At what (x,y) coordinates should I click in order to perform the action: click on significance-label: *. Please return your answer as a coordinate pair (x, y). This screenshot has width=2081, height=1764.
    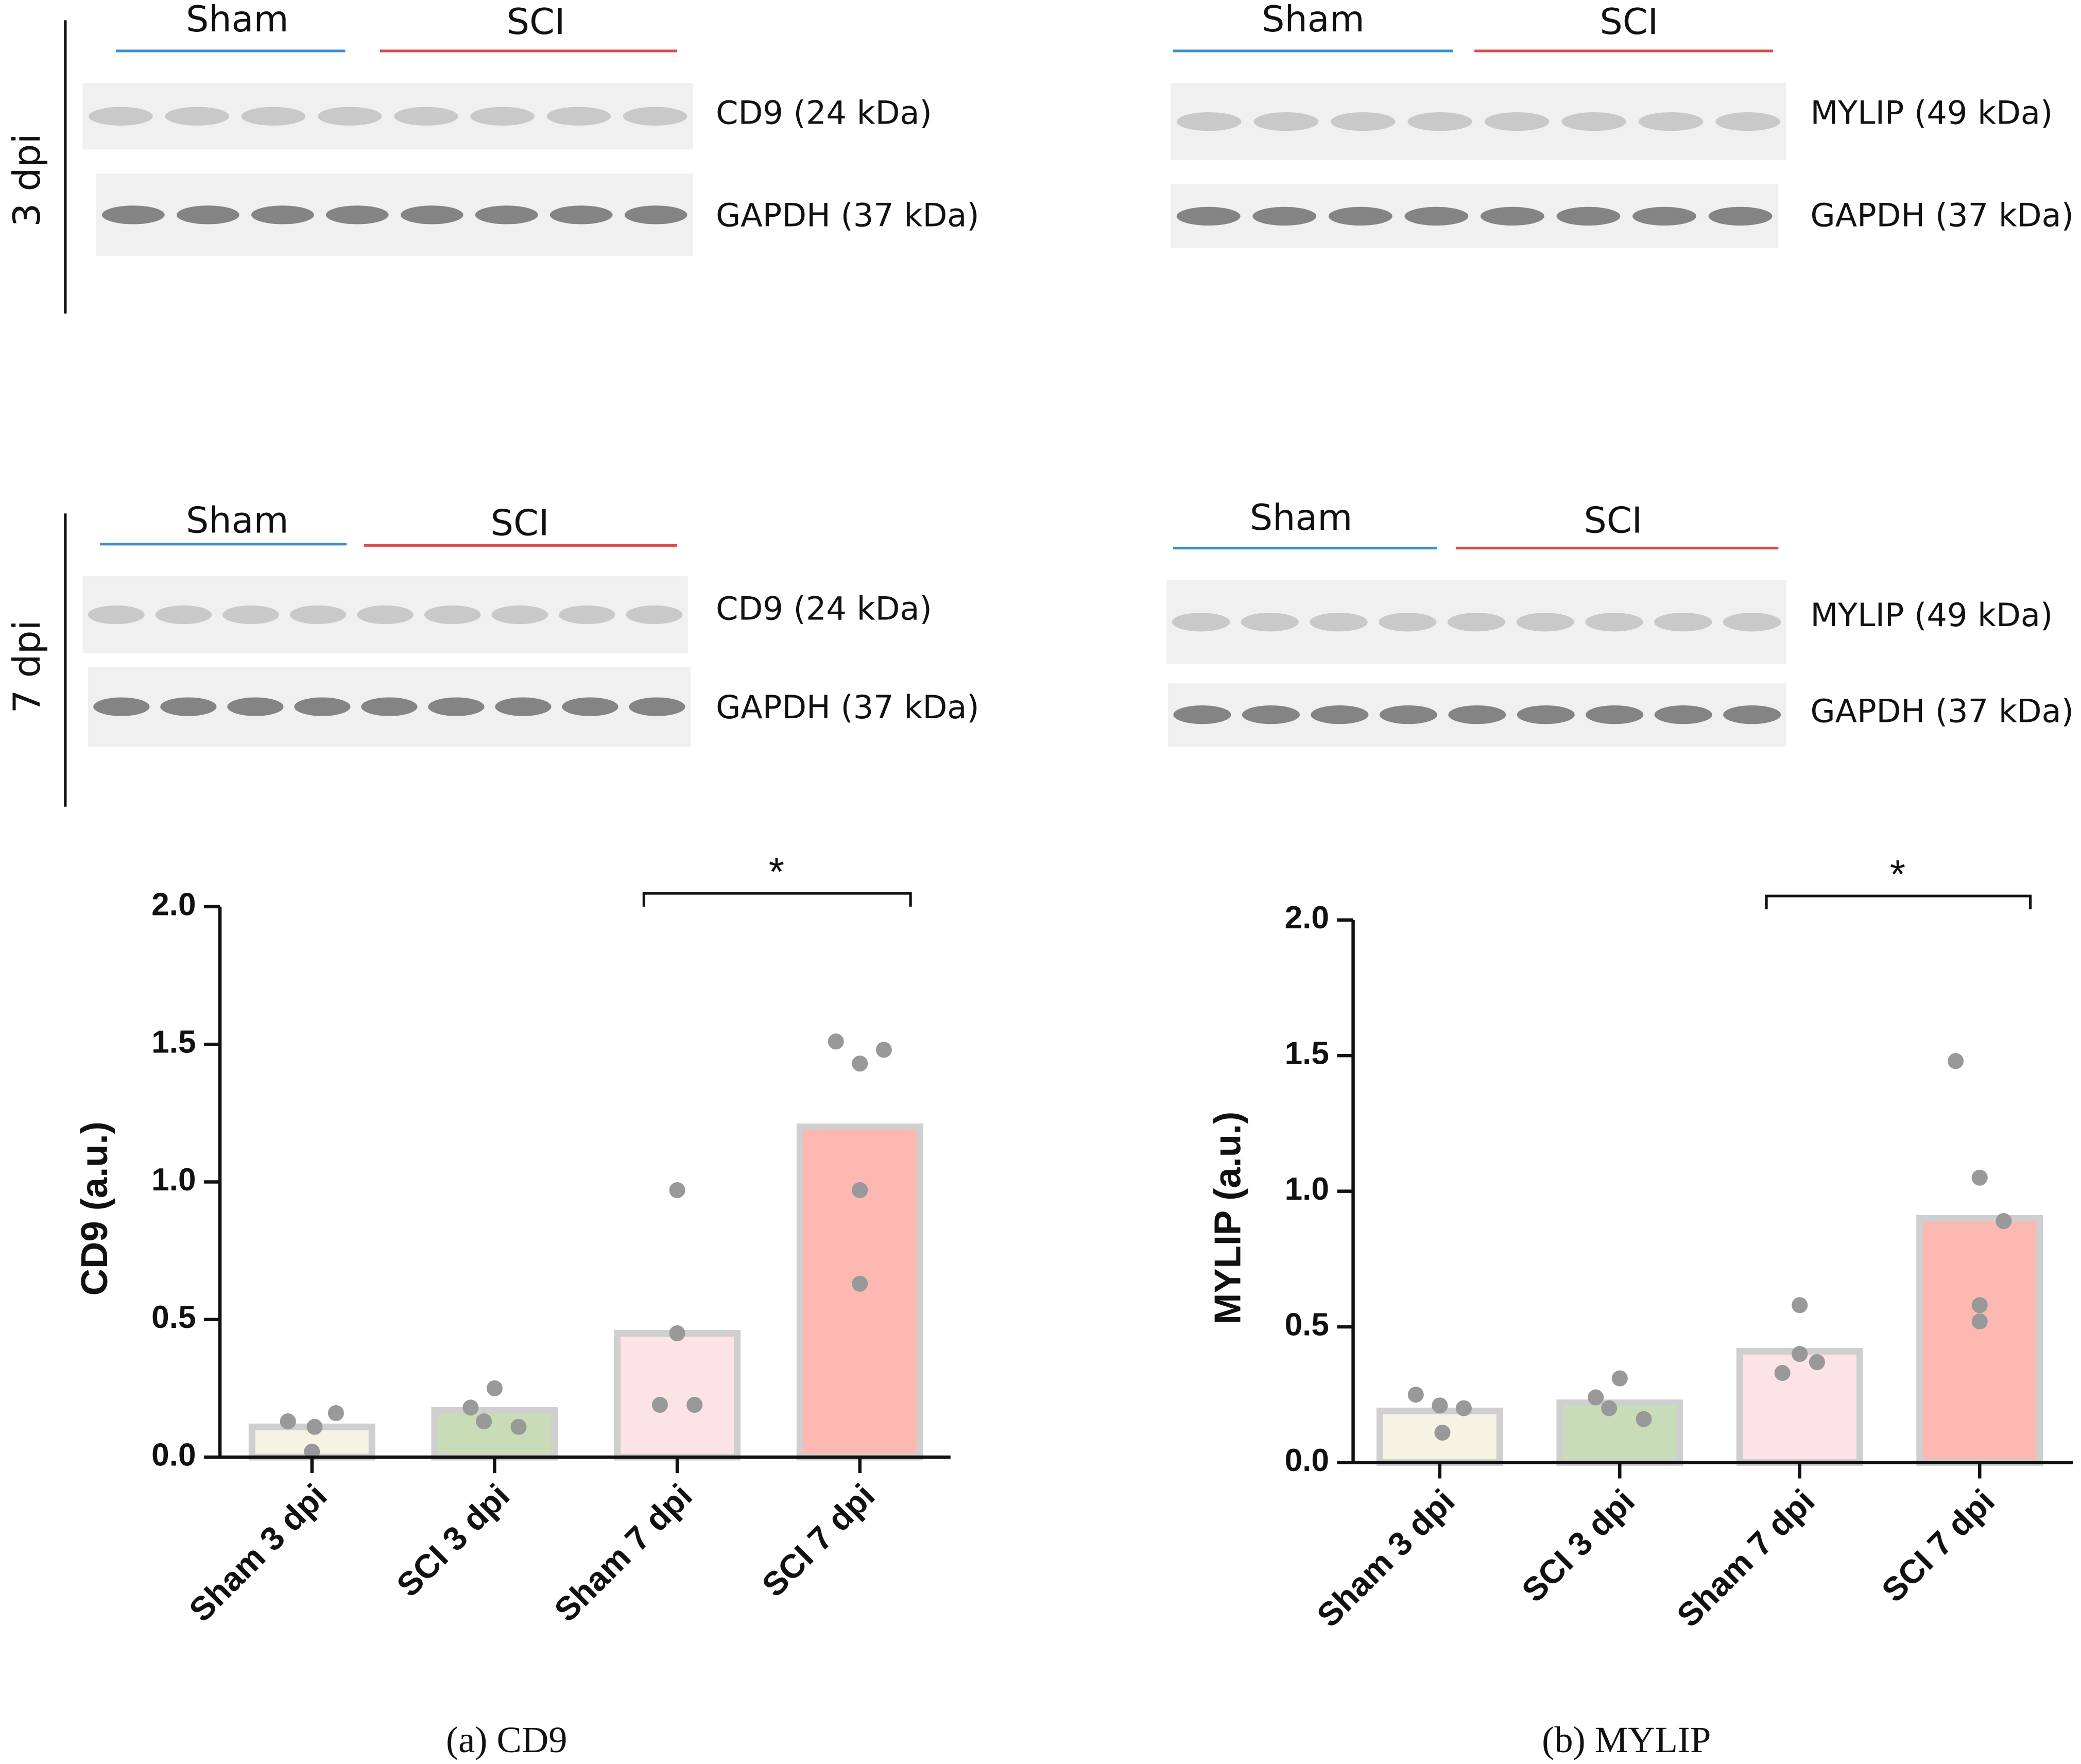
    Looking at the image, I should click on (1897, 874).